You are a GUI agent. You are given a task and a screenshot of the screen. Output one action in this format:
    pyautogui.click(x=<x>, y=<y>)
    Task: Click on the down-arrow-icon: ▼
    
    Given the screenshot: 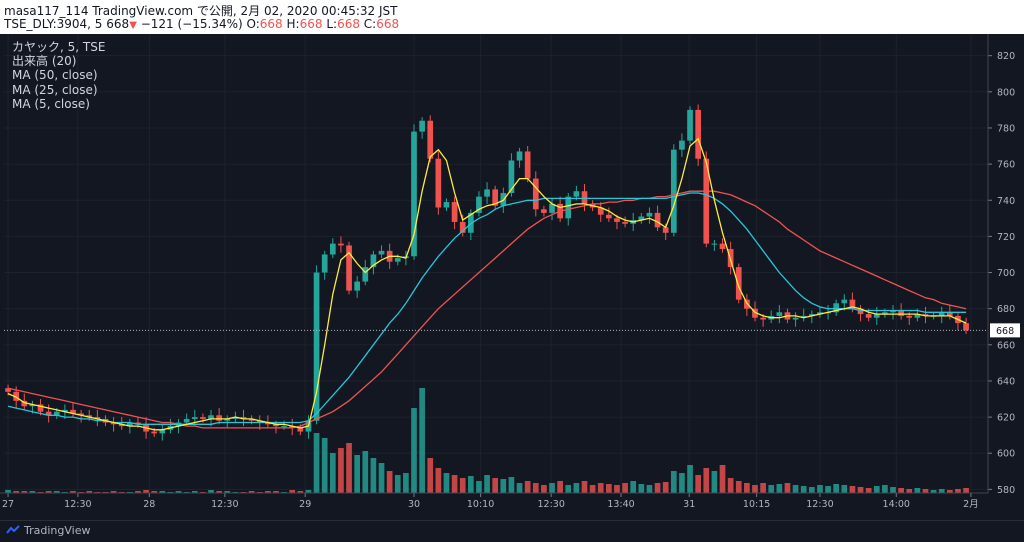 What is the action you would take?
    pyautogui.click(x=133, y=25)
    